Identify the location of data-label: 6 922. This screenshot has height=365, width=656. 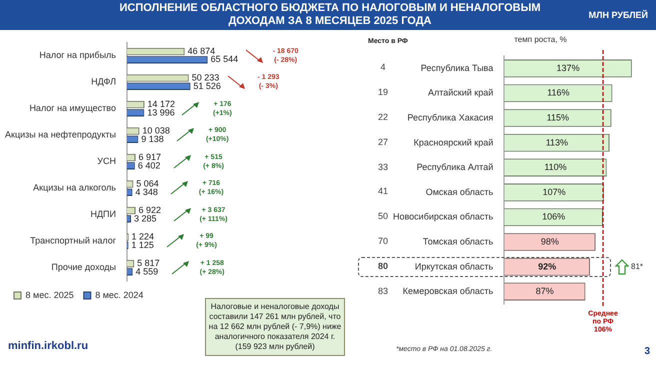
(150, 210).